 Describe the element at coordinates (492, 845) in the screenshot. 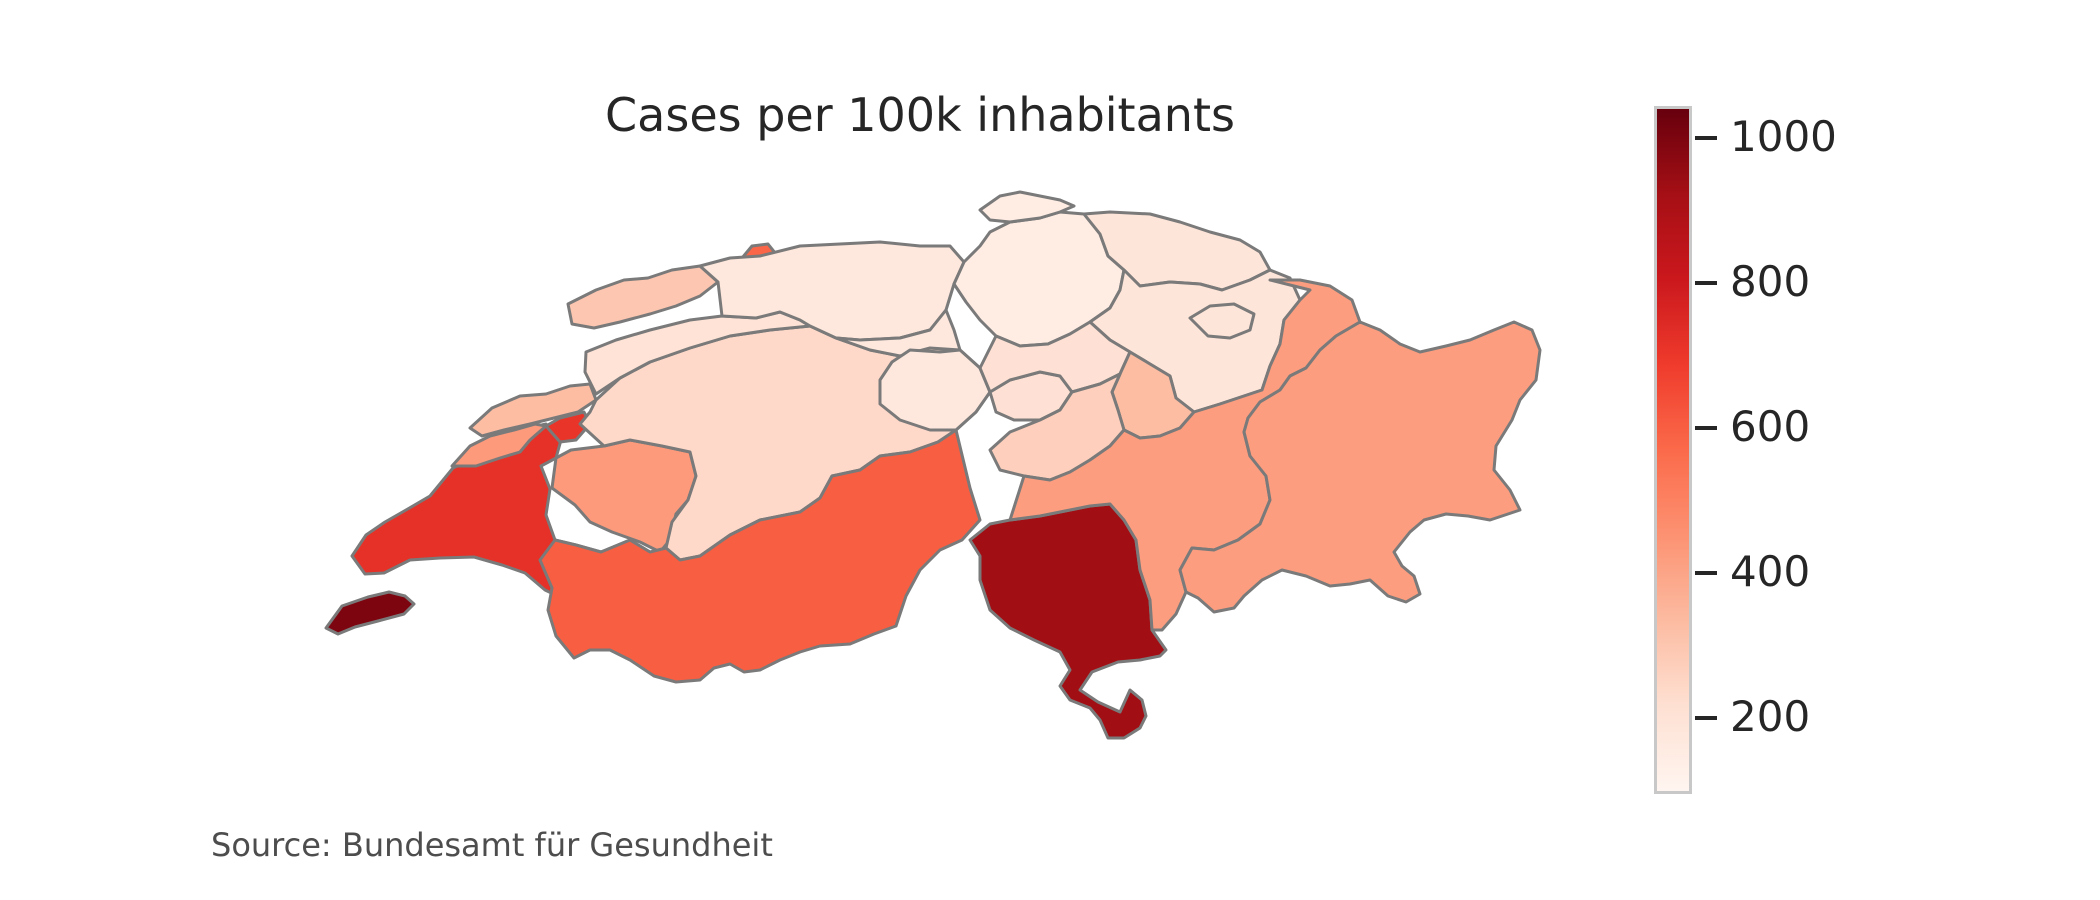

I see `source-note: Source: Bundesamt für Gesundheit` at that location.